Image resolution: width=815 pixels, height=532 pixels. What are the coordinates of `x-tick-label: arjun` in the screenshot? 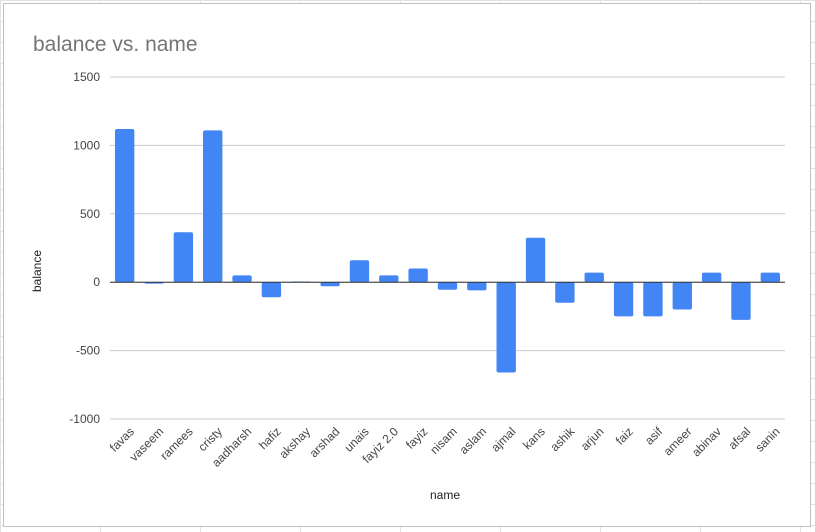 It's located at (592, 438).